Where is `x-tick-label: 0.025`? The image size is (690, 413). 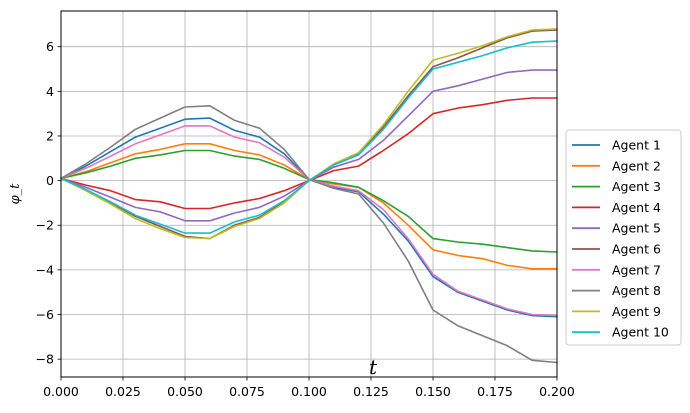 x-tick-label: 0.025 is located at coordinates (123, 391).